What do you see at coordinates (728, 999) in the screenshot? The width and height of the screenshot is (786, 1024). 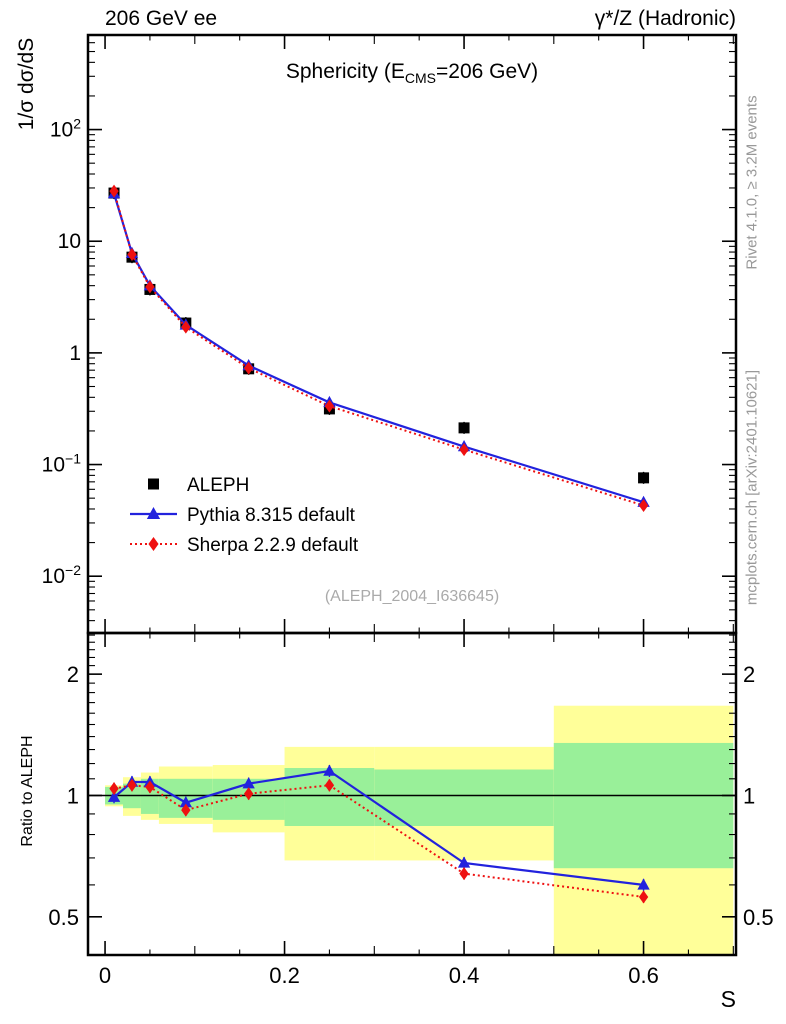 I see `x-axis-label: S` at bounding box center [728, 999].